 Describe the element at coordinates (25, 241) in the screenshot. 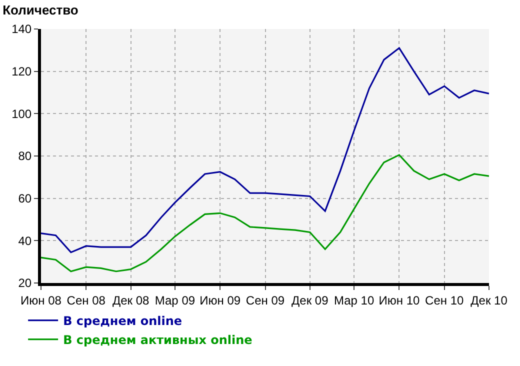

I see `y-tick-label: 40` at that location.